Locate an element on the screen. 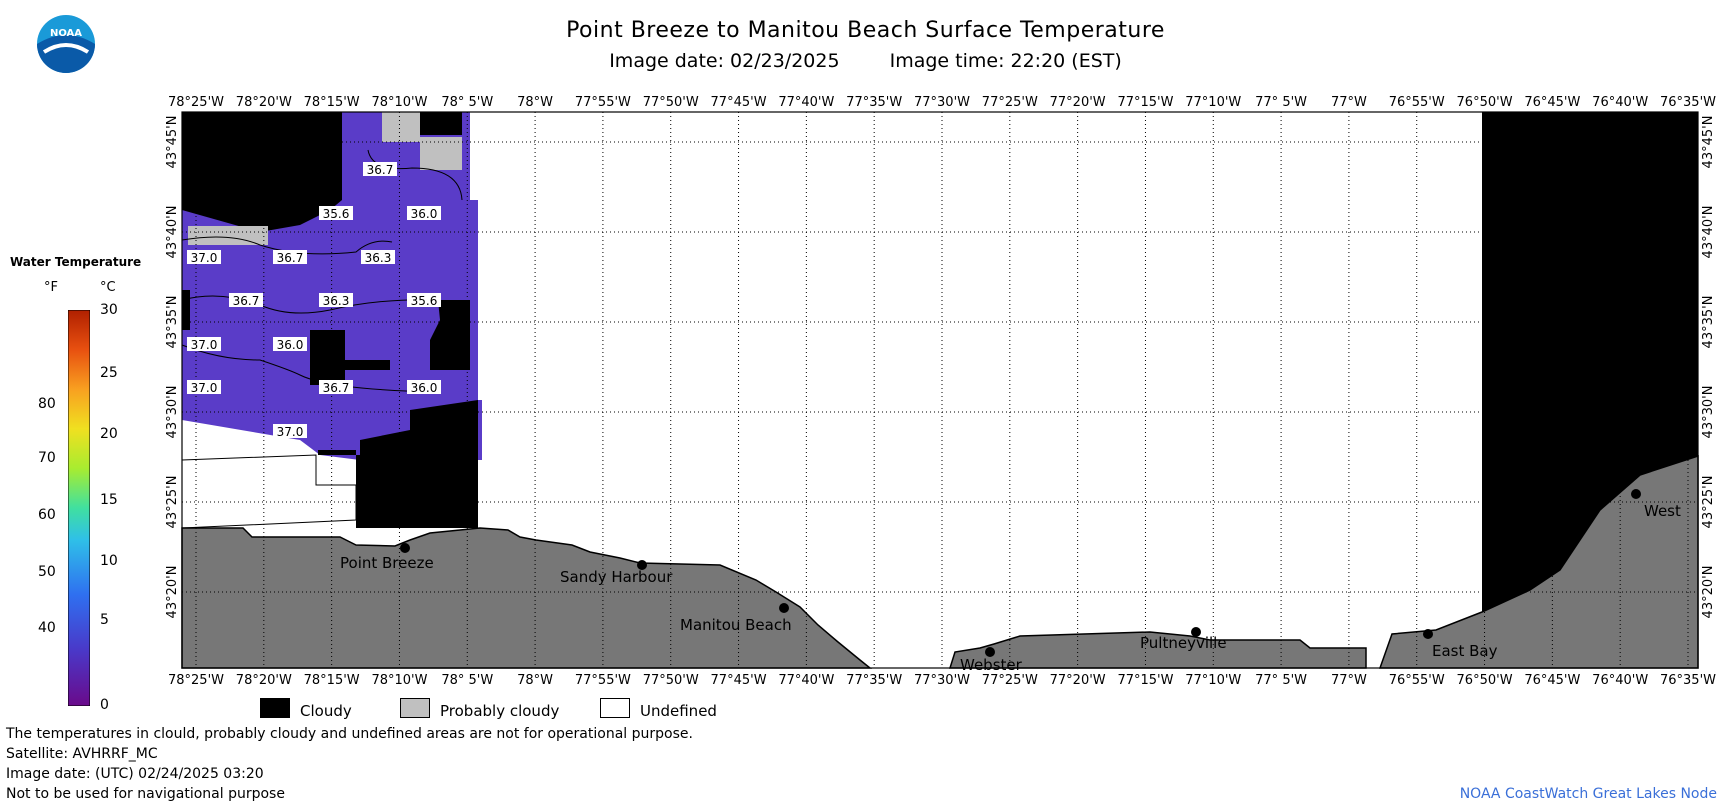 The width and height of the screenshot is (1731, 808). key-undefined-label: Undefined is located at coordinates (678, 711).